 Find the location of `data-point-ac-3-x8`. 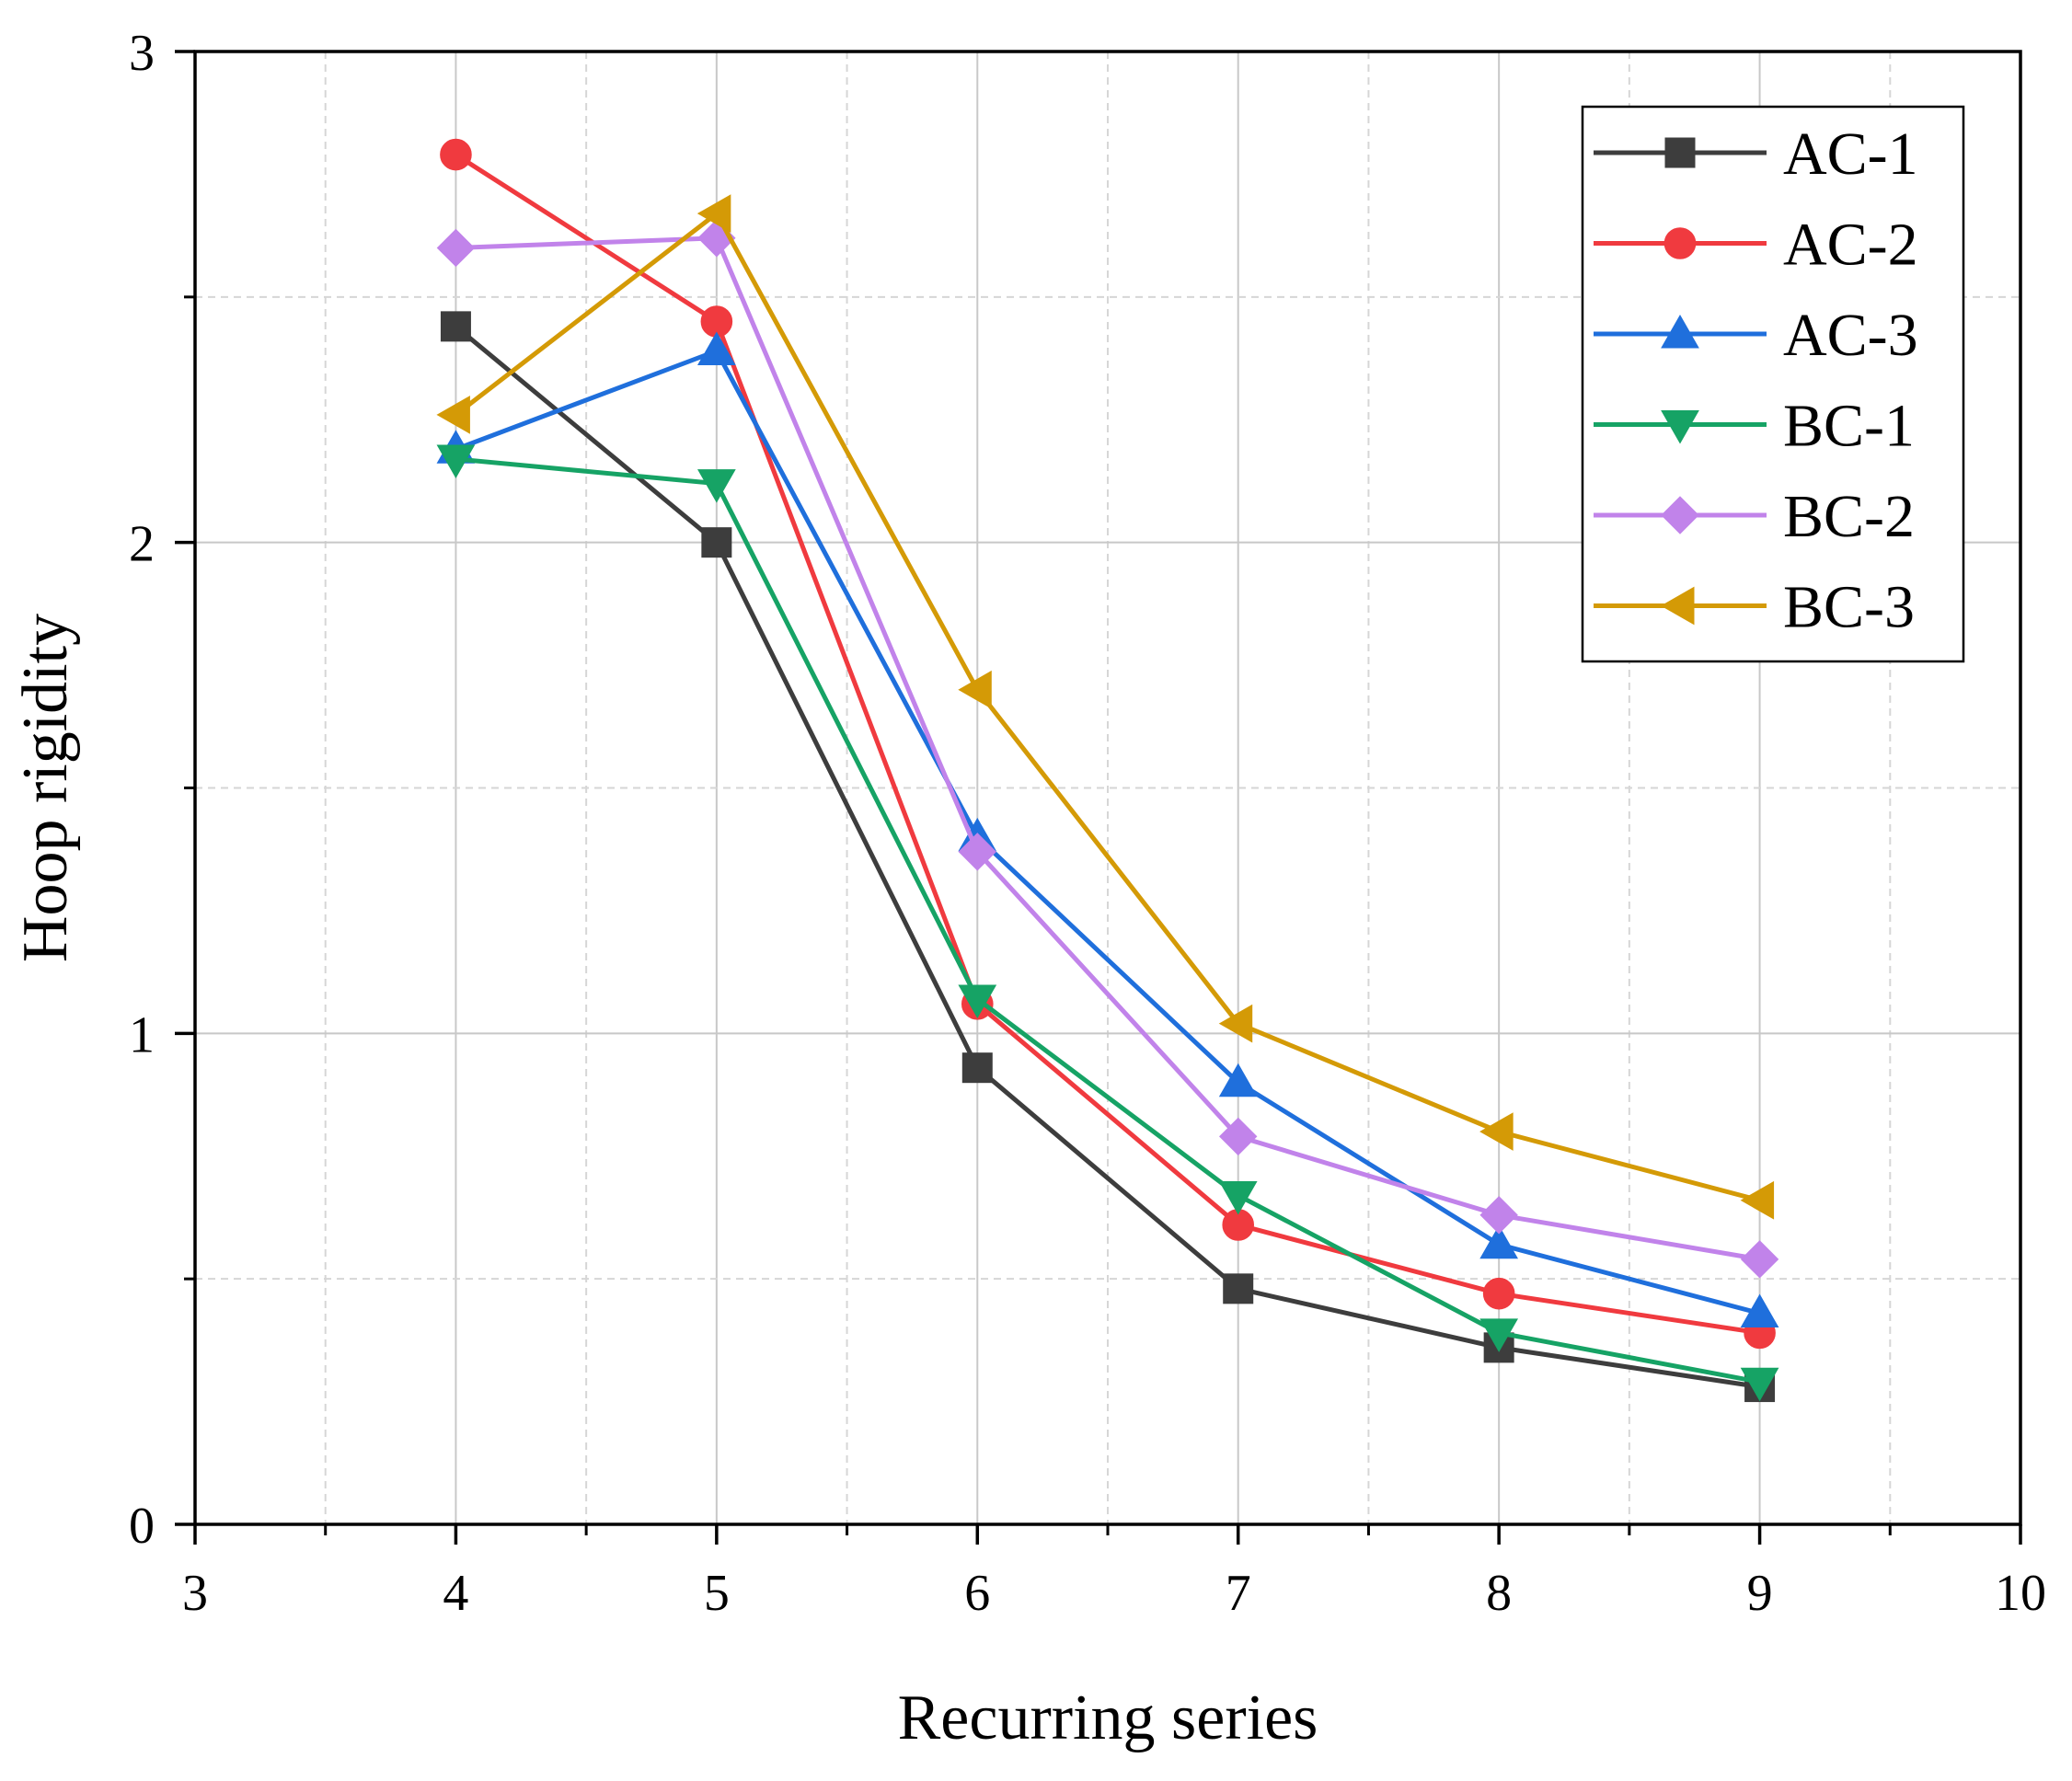

data-point-ac-3-x8 is located at coordinates (1499, 1241).